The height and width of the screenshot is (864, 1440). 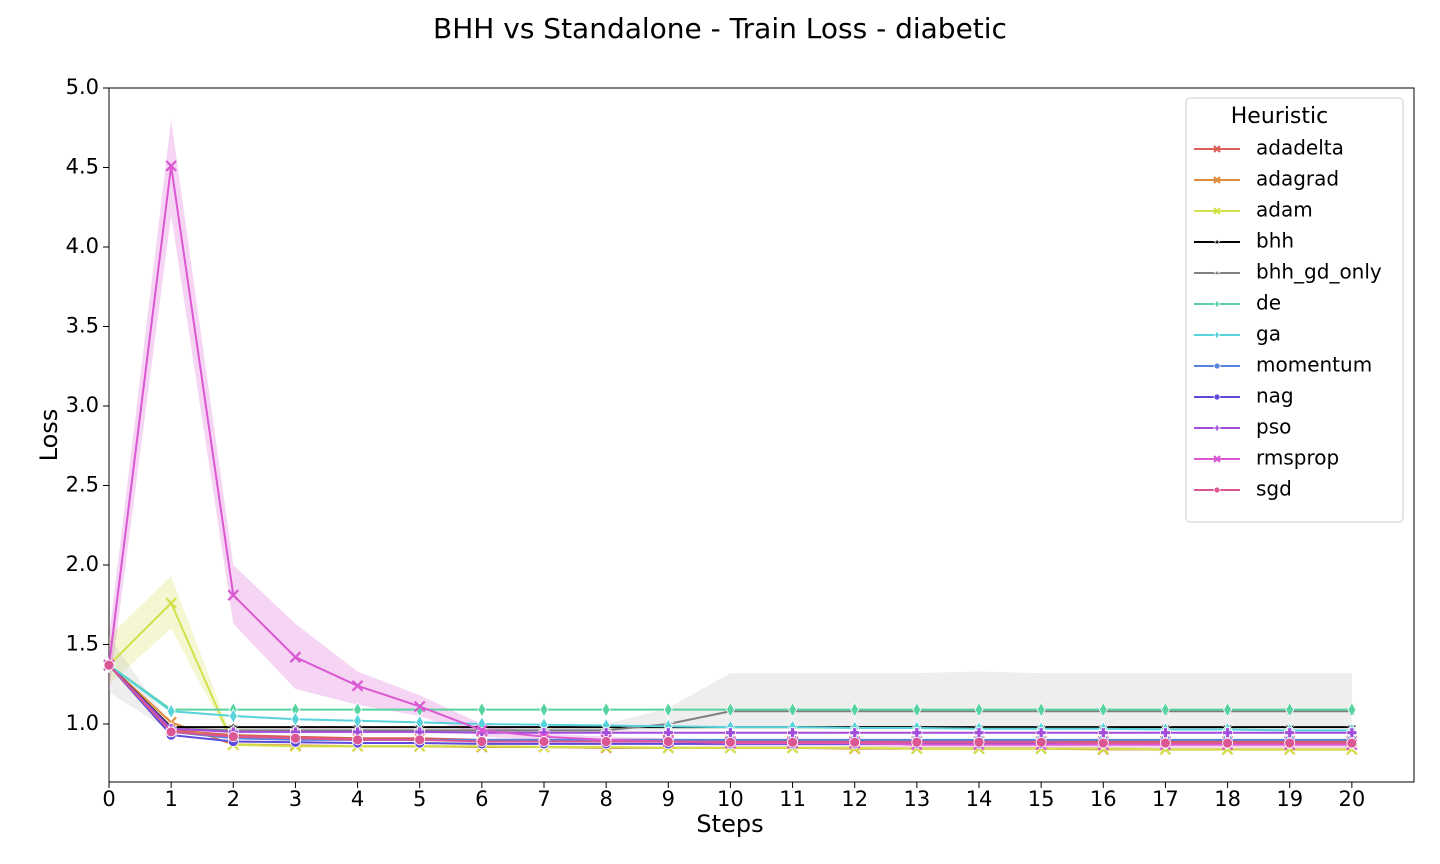 I want to click on legend-label: nag, so click(x=1275, y=396).